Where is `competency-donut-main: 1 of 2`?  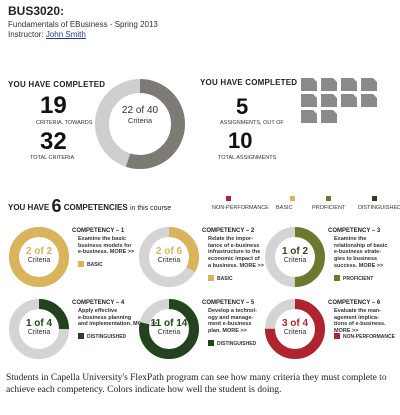
competency-donut-main: 1 of 2 is located at coordinates (295, 251).